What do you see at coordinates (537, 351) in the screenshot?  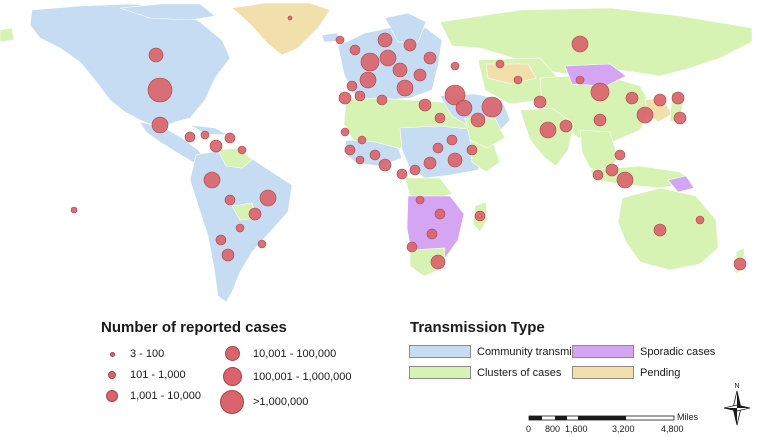 I see `transmission-legend-label: Community transmission` at bounding box center [537, 351].